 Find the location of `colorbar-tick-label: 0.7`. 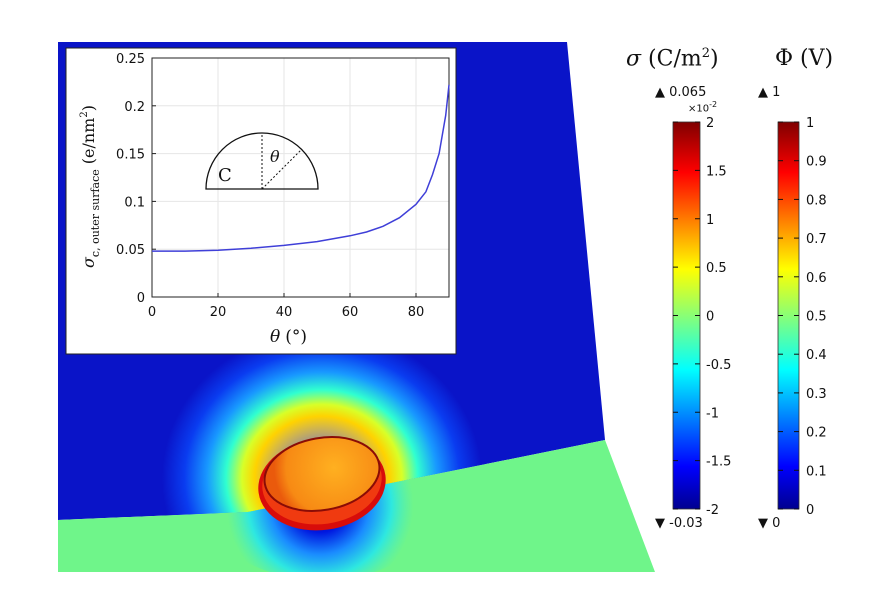

colorbar-tick-label: 0.7 is located at coordinates (816, 239).